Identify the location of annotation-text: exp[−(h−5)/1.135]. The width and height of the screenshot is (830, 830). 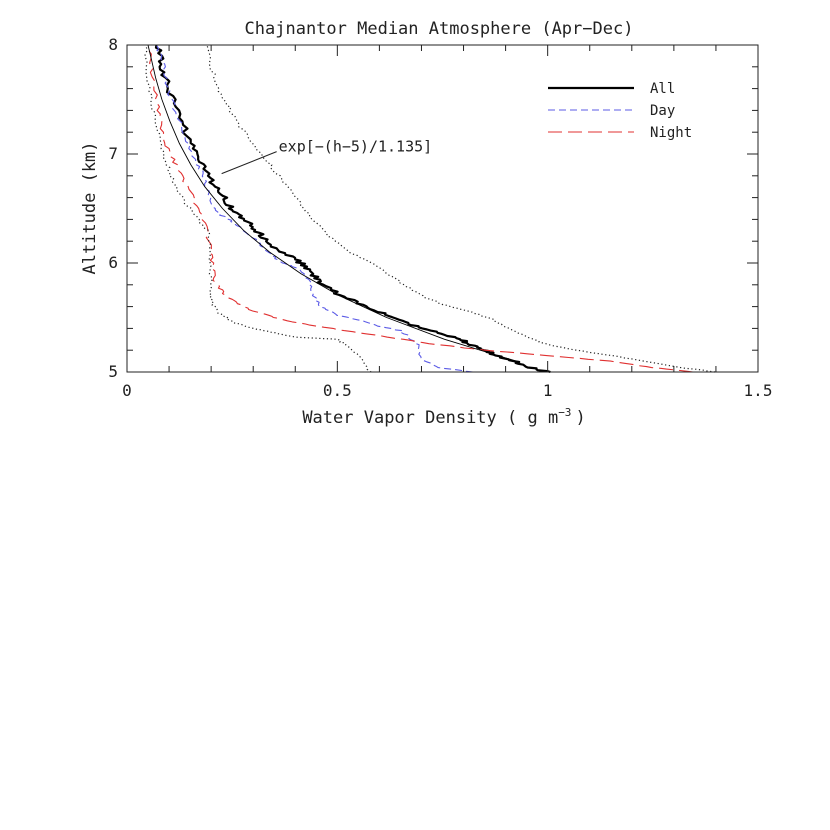
(356, 147).